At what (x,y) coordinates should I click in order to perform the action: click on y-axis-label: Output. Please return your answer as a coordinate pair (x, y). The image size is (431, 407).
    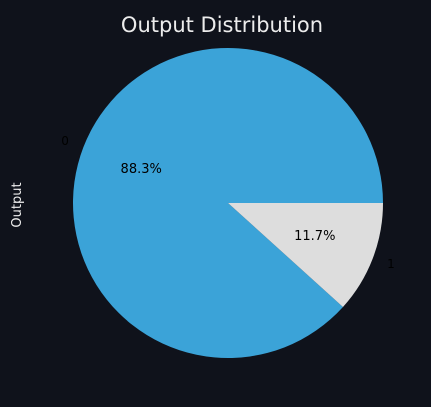
    Looking at the image, I should click on (17, 204).